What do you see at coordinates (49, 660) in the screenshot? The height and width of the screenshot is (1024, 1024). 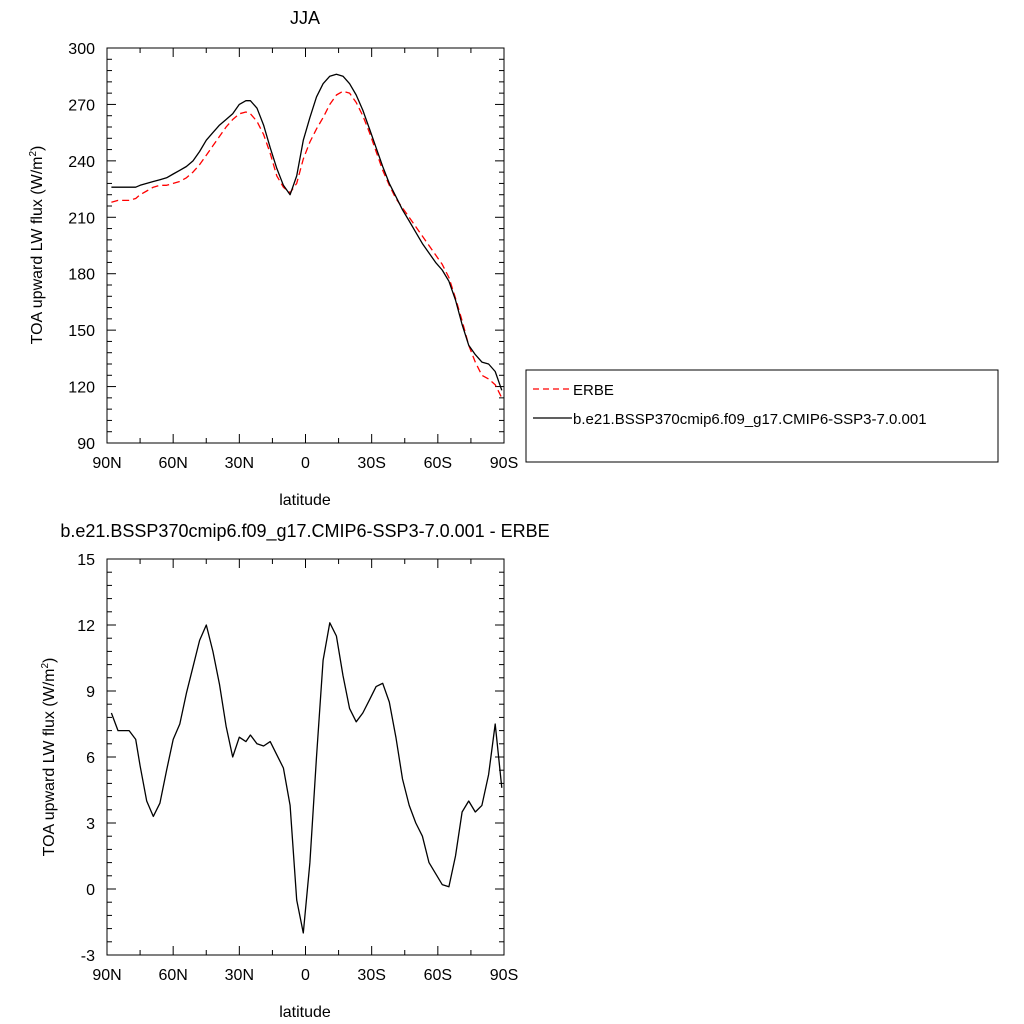 I see `bottom-y-axis-label-tail: )` at bounding box center [49, 660].